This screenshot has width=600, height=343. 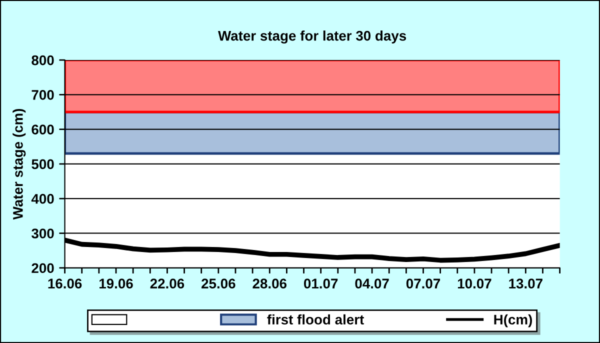 I want to click on y-tick-label: 200, so click(x=43, y=268).